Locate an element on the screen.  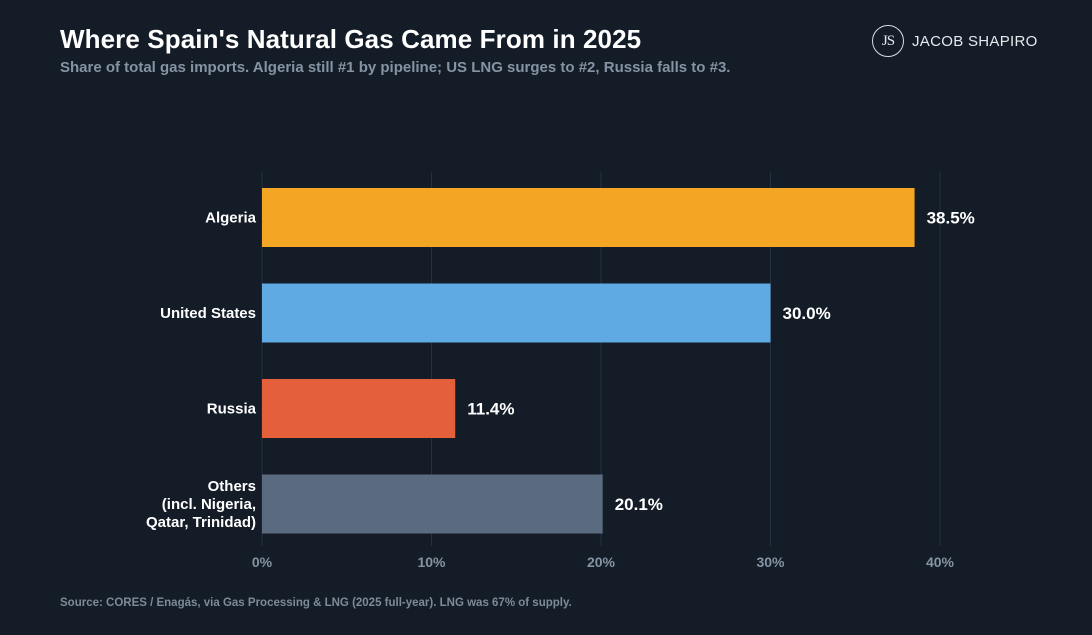
category-label: Others (incl. Nigeria, Qatar, Trinidad) is located at coordinates (201, 504).